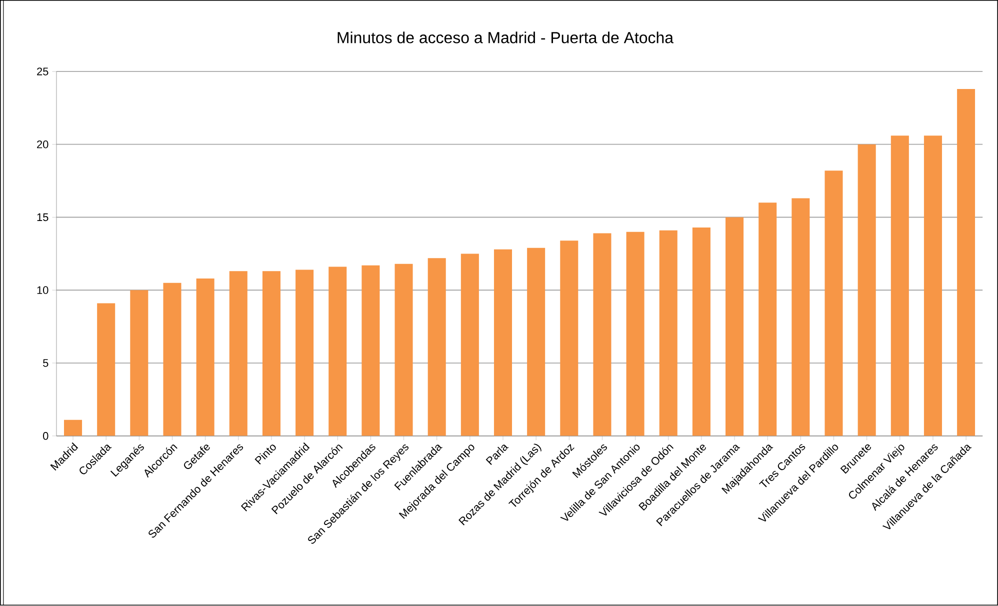  What do you see at coordinates (42, 144) in the screenshot?
I see `y-tick-label: 20` at bounding box center [42, 144].